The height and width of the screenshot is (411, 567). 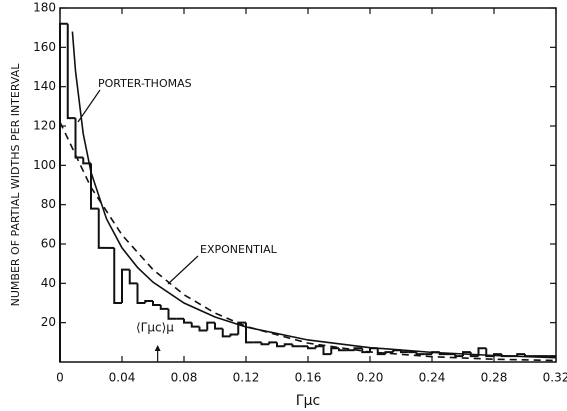 What do you see at coordinates (48, 244) in the screenshot?
I see `y-tick-label: 60` at bounding box center [48, 244].